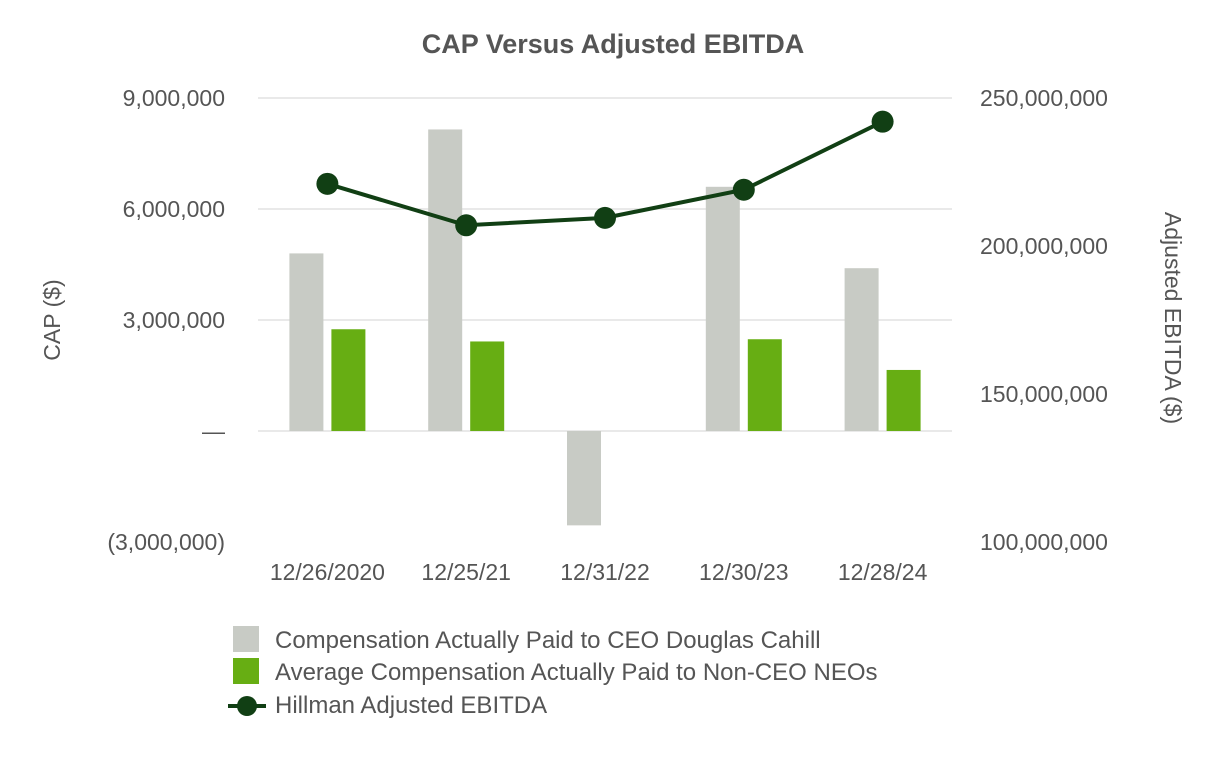 The width and height of the screenshot is (1226, 760). What do you see at coordinates (1044, 98) in the screenshot?
I see `right-tick-label: 250,000,000` at bounding box center [1044, 98].